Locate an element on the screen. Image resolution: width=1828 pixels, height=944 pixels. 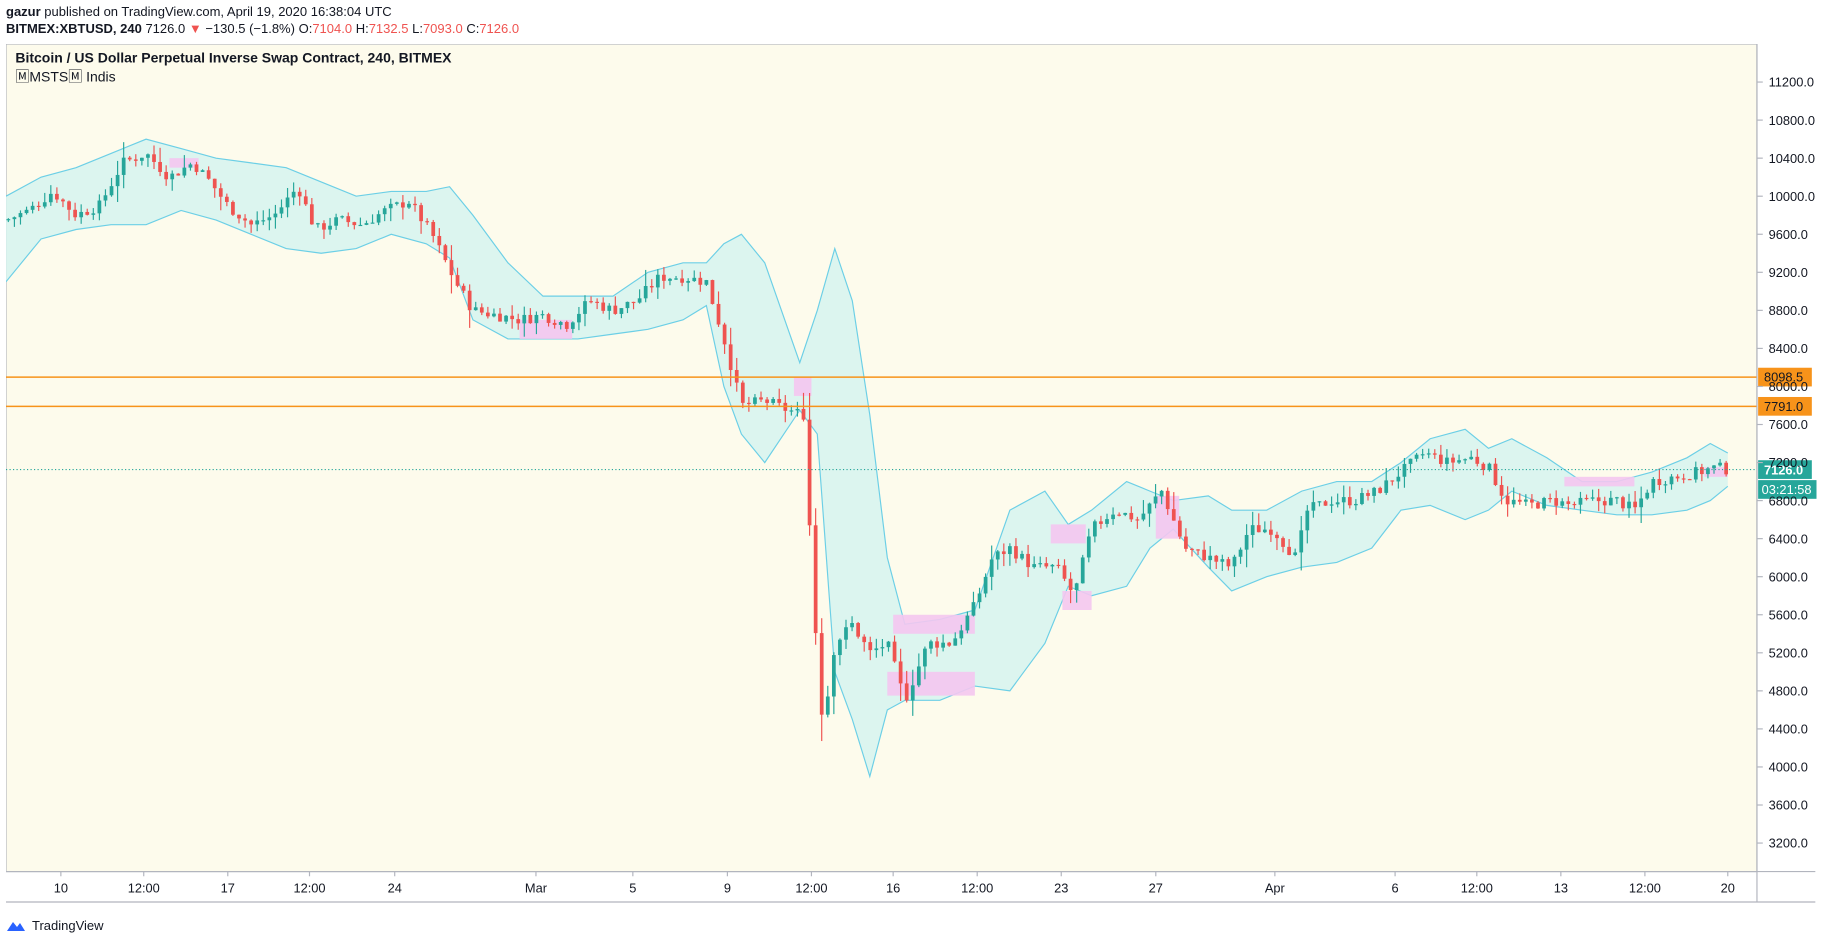
tradingview-logo-icon is located at coordinates (16, 926).